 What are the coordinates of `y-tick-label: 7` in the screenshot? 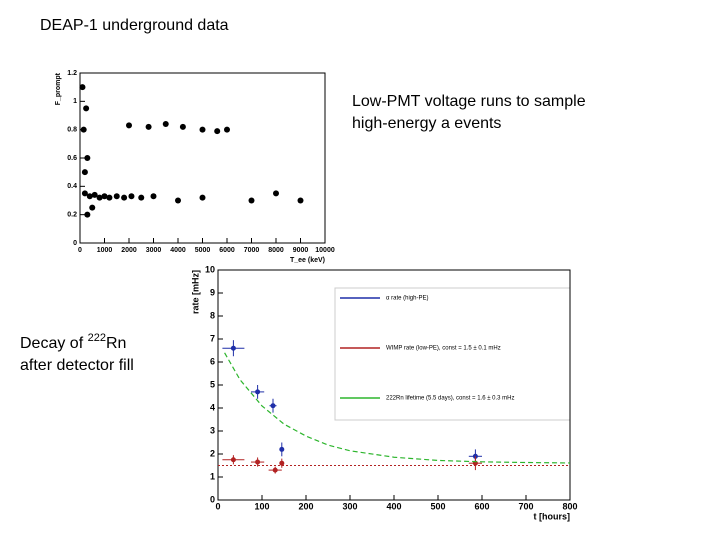 It's located at (212, 338).